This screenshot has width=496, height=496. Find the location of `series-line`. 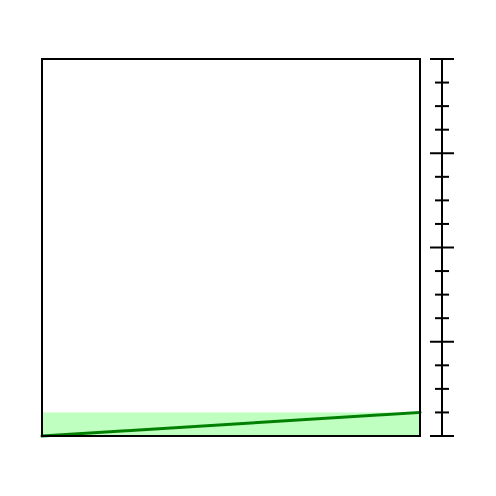

series-line is located at coordinates (231, 424).